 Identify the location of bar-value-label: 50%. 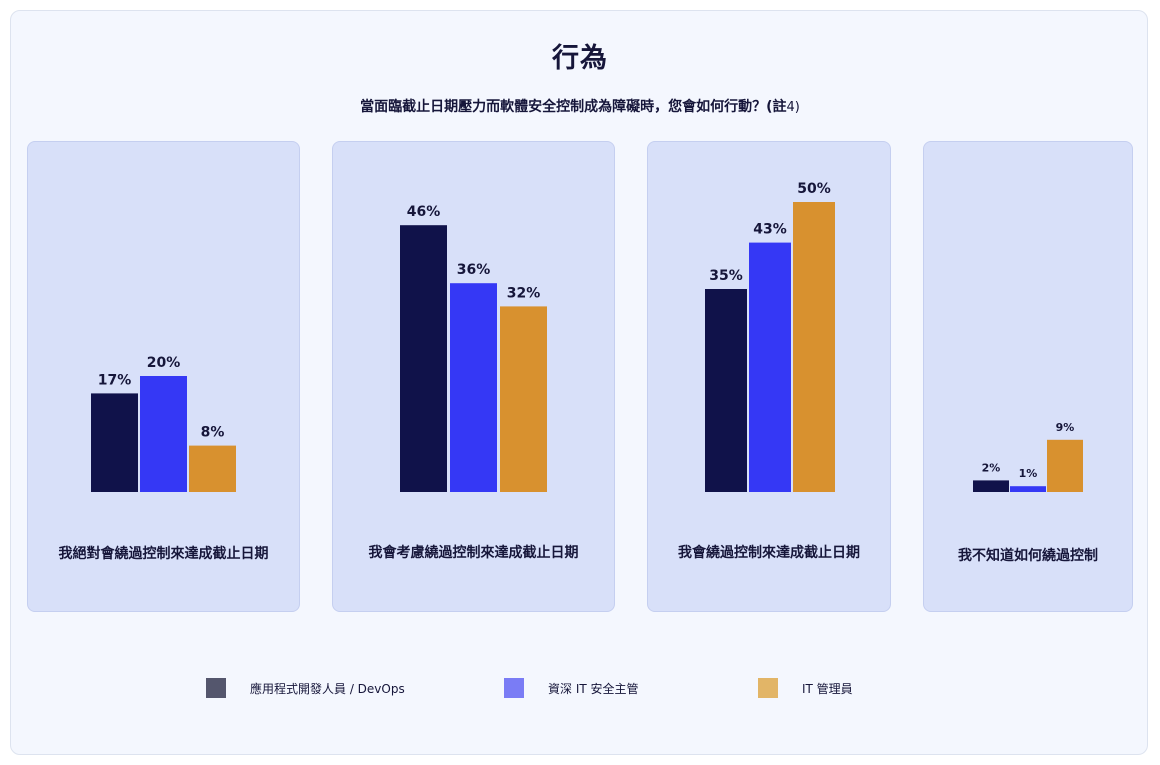
(814, 189).